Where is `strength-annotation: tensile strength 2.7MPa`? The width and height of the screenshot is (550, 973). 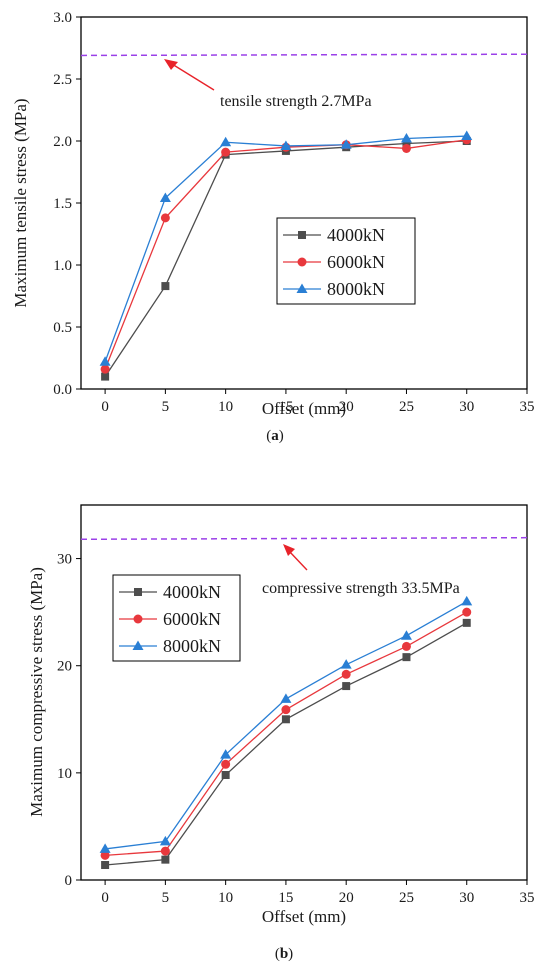
strength-annotation: tensile strength 2.7MPa is located at coordinates (296, 101).